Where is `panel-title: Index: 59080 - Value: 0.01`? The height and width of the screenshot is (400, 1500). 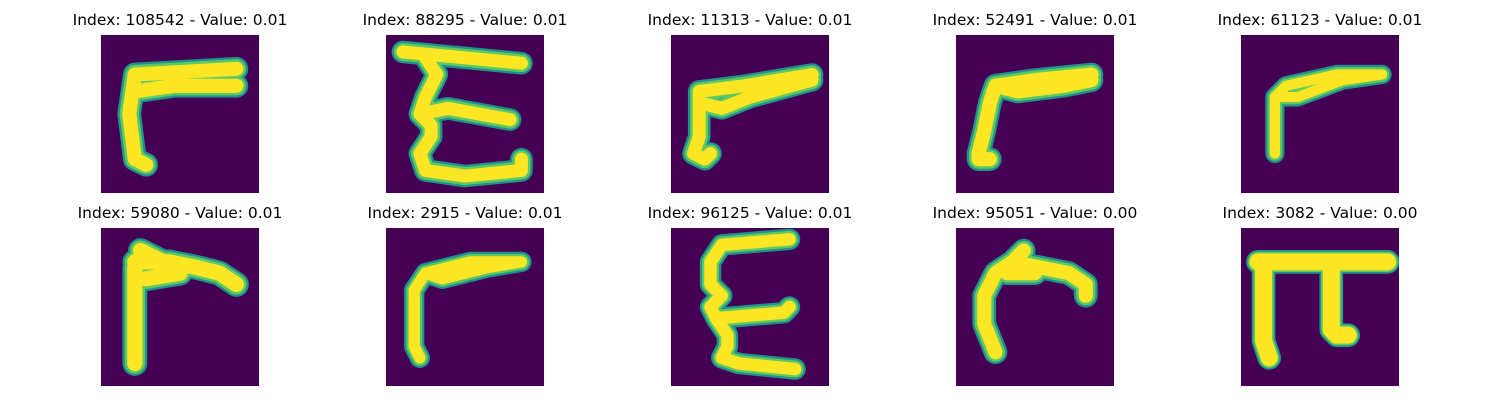 panel-title: Index: 59080 - Value: 0.01 is located at coordinates (180, 213).